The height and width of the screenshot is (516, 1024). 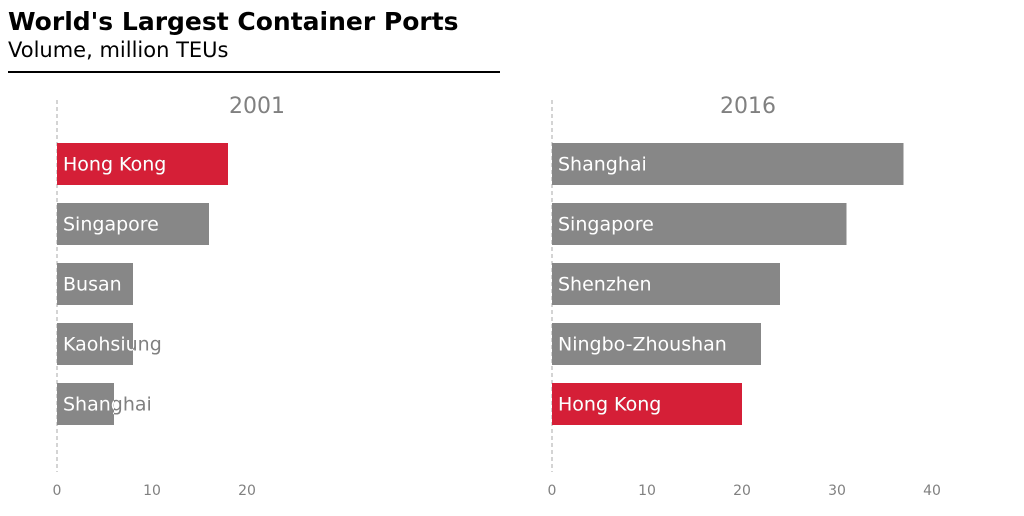 What do you see at coordinates (932, 491) in the screenshot?
I see `x-tick-label: 40` at bounding box center [932, 491].